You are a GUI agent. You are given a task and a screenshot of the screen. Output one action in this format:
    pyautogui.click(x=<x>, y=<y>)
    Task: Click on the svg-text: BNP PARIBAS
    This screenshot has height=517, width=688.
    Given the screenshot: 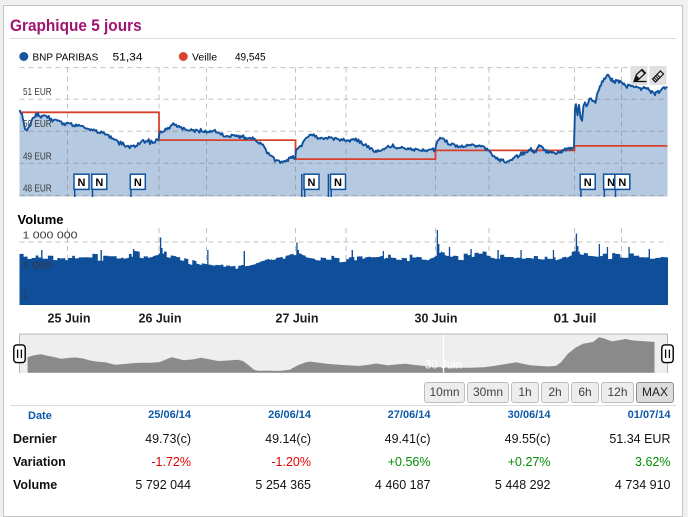 What is the action you would take?
    pyautogui.click(x=66, y=58)
    